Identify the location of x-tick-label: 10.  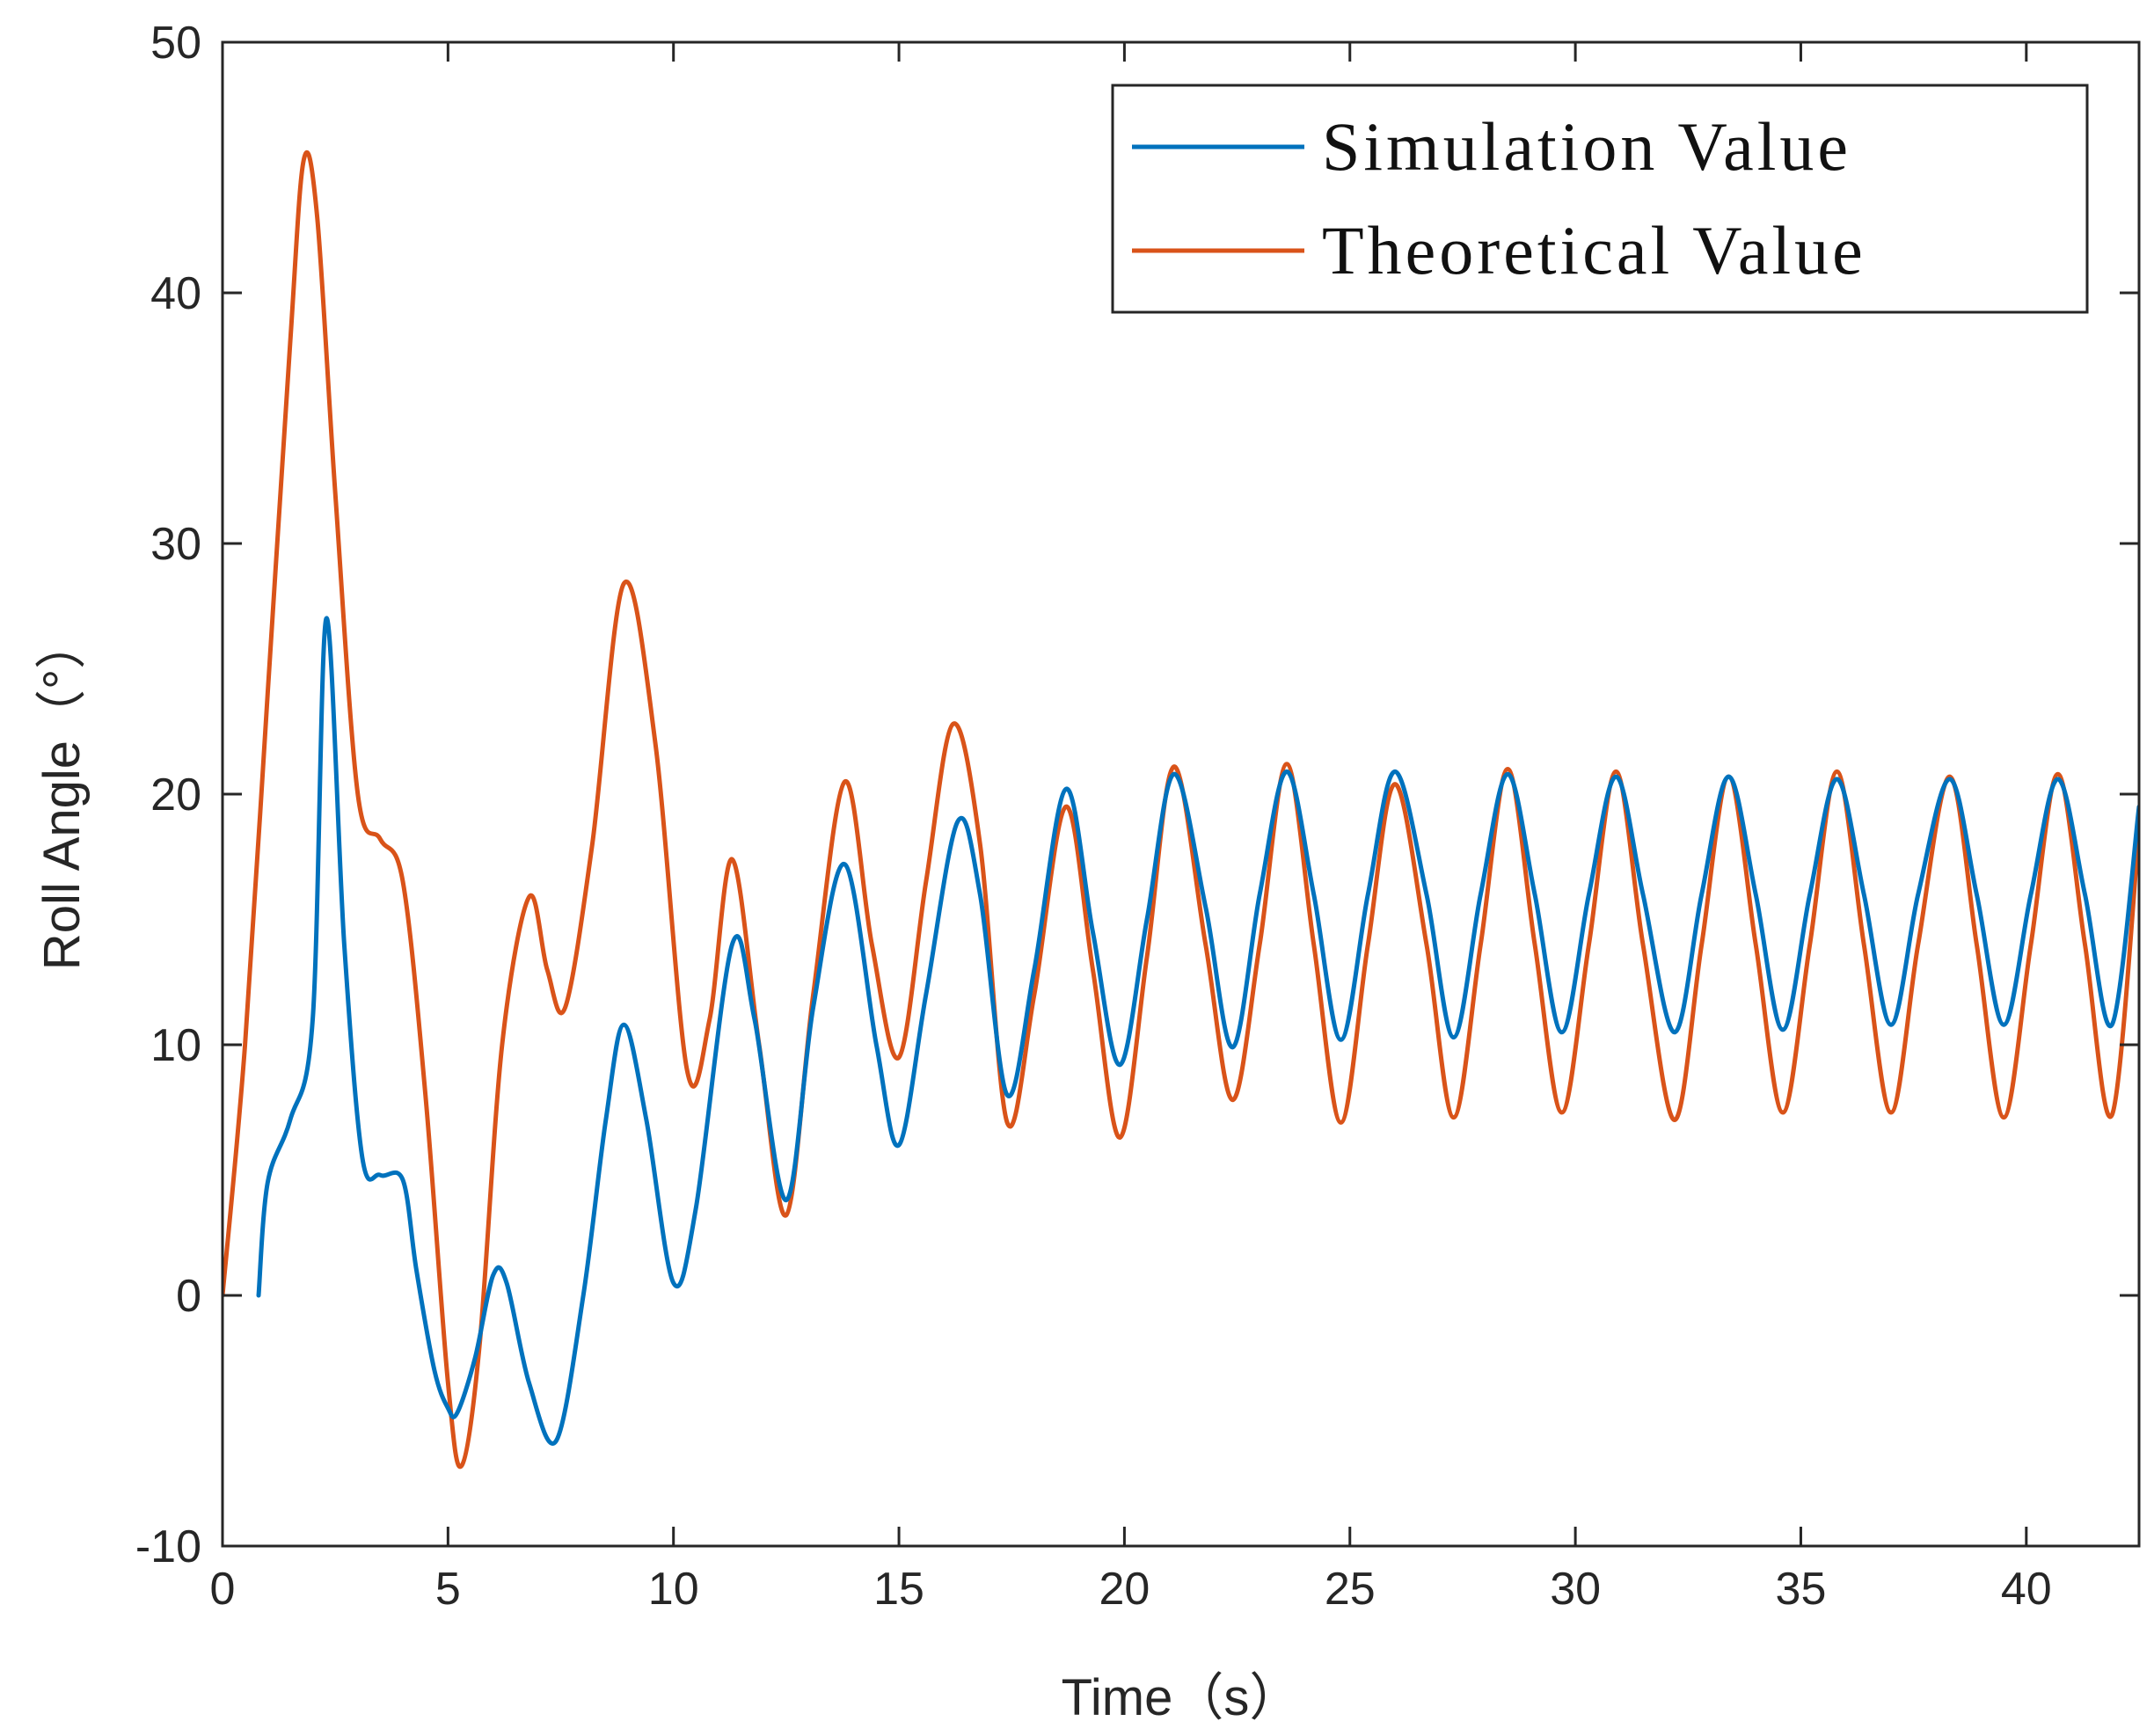
(673, 1590).